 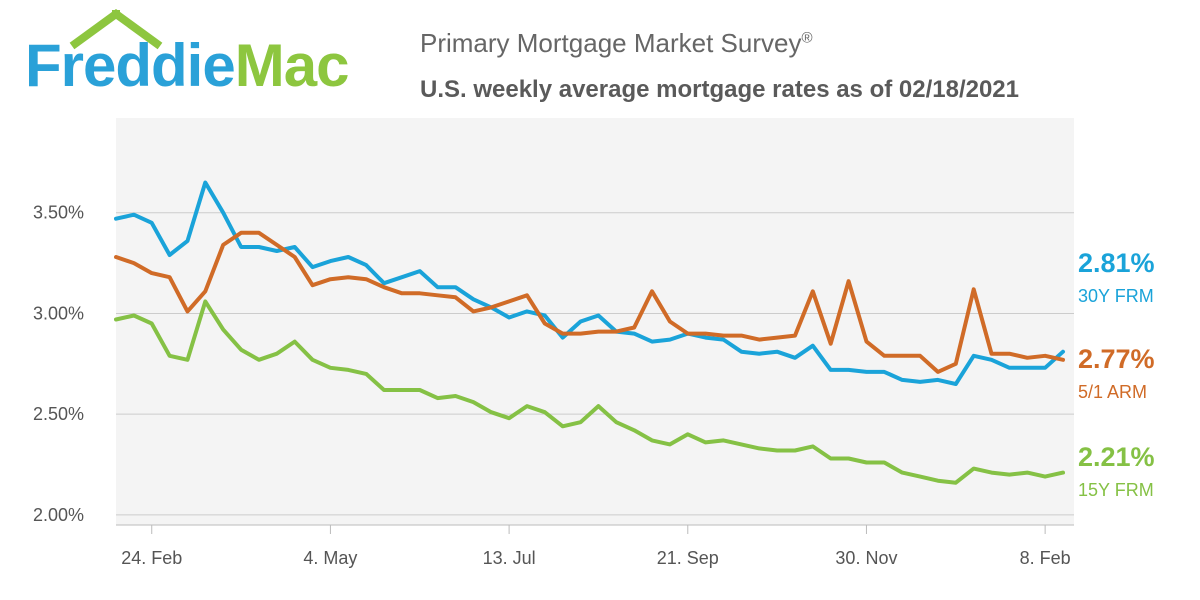 I want to click on series-name-label: 30Y FRM, so click(x=1116, y=296).